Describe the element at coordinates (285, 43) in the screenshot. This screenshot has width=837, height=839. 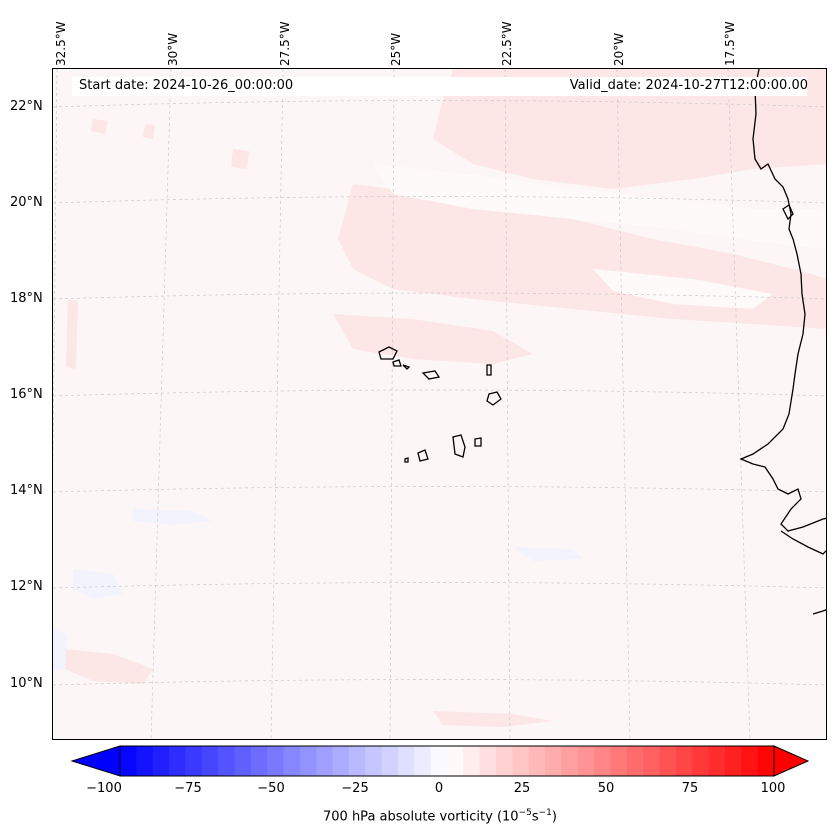
I see `lon-label-27-5w: 27.5°W` at that location.